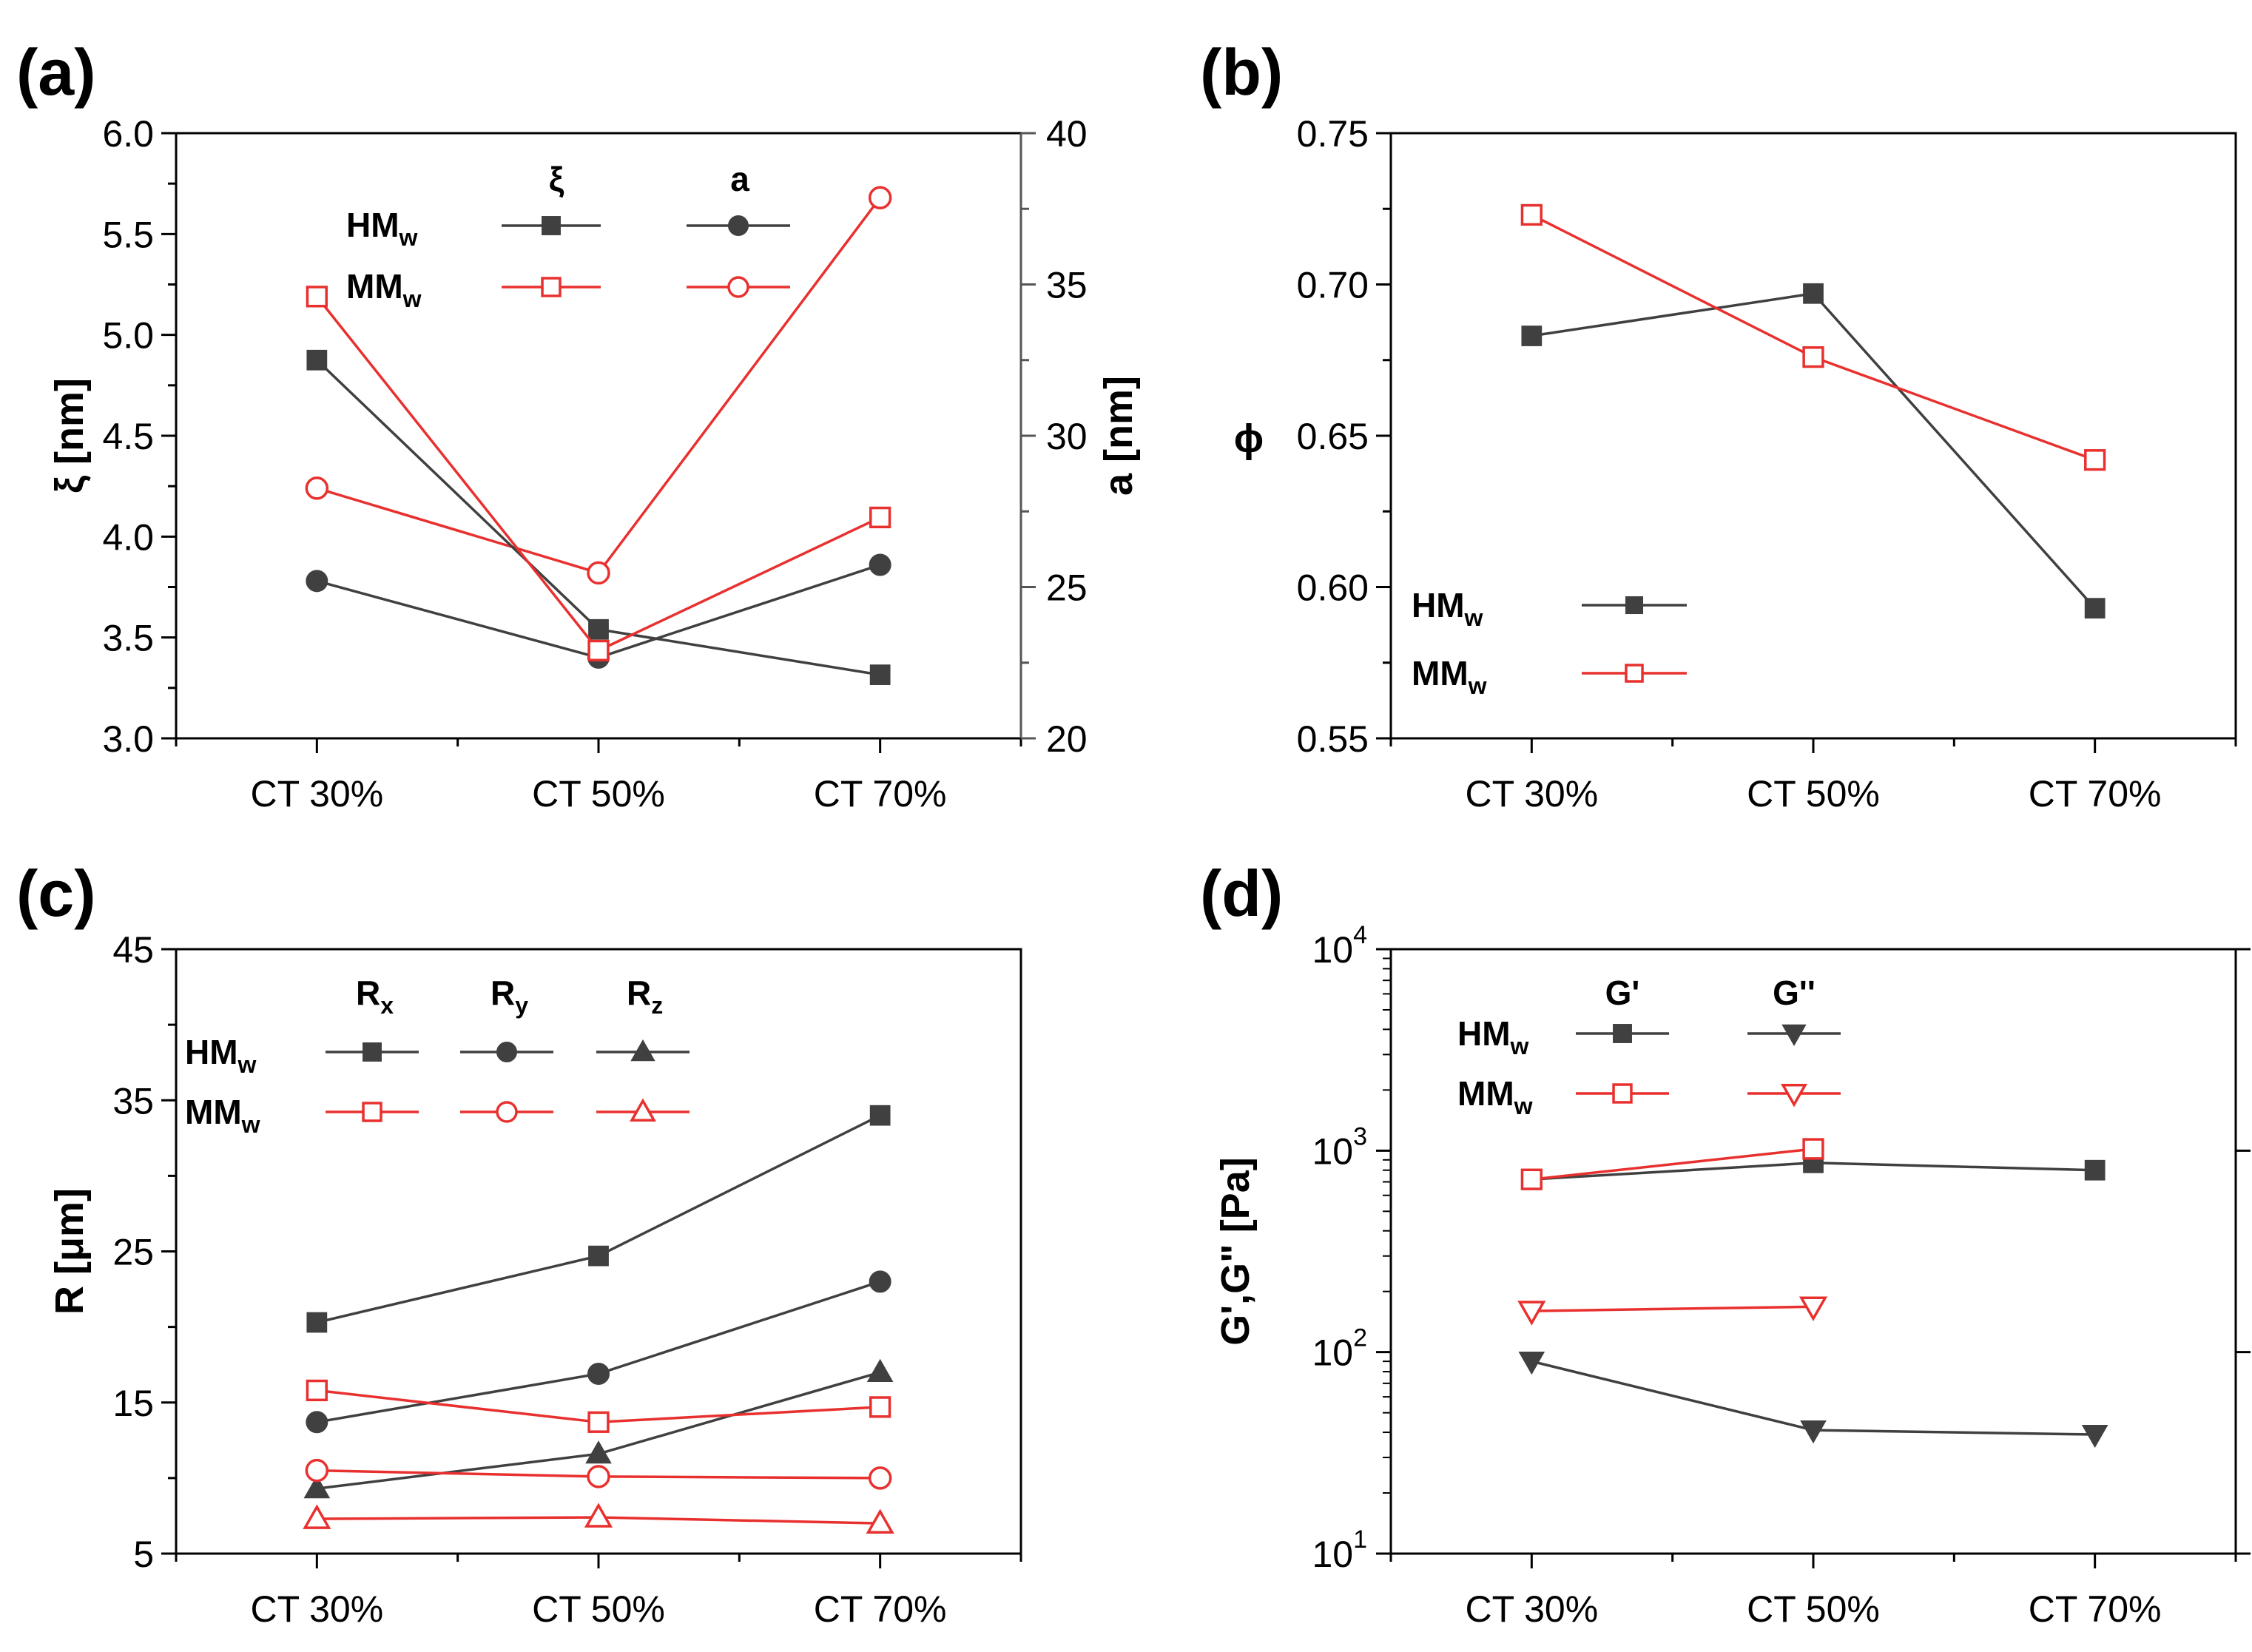 This screenshot has width=2252, height=1652. Describe the element at coordinates (1622, 993) in the screenshot. I see `legend-col-header: G'` at that location.